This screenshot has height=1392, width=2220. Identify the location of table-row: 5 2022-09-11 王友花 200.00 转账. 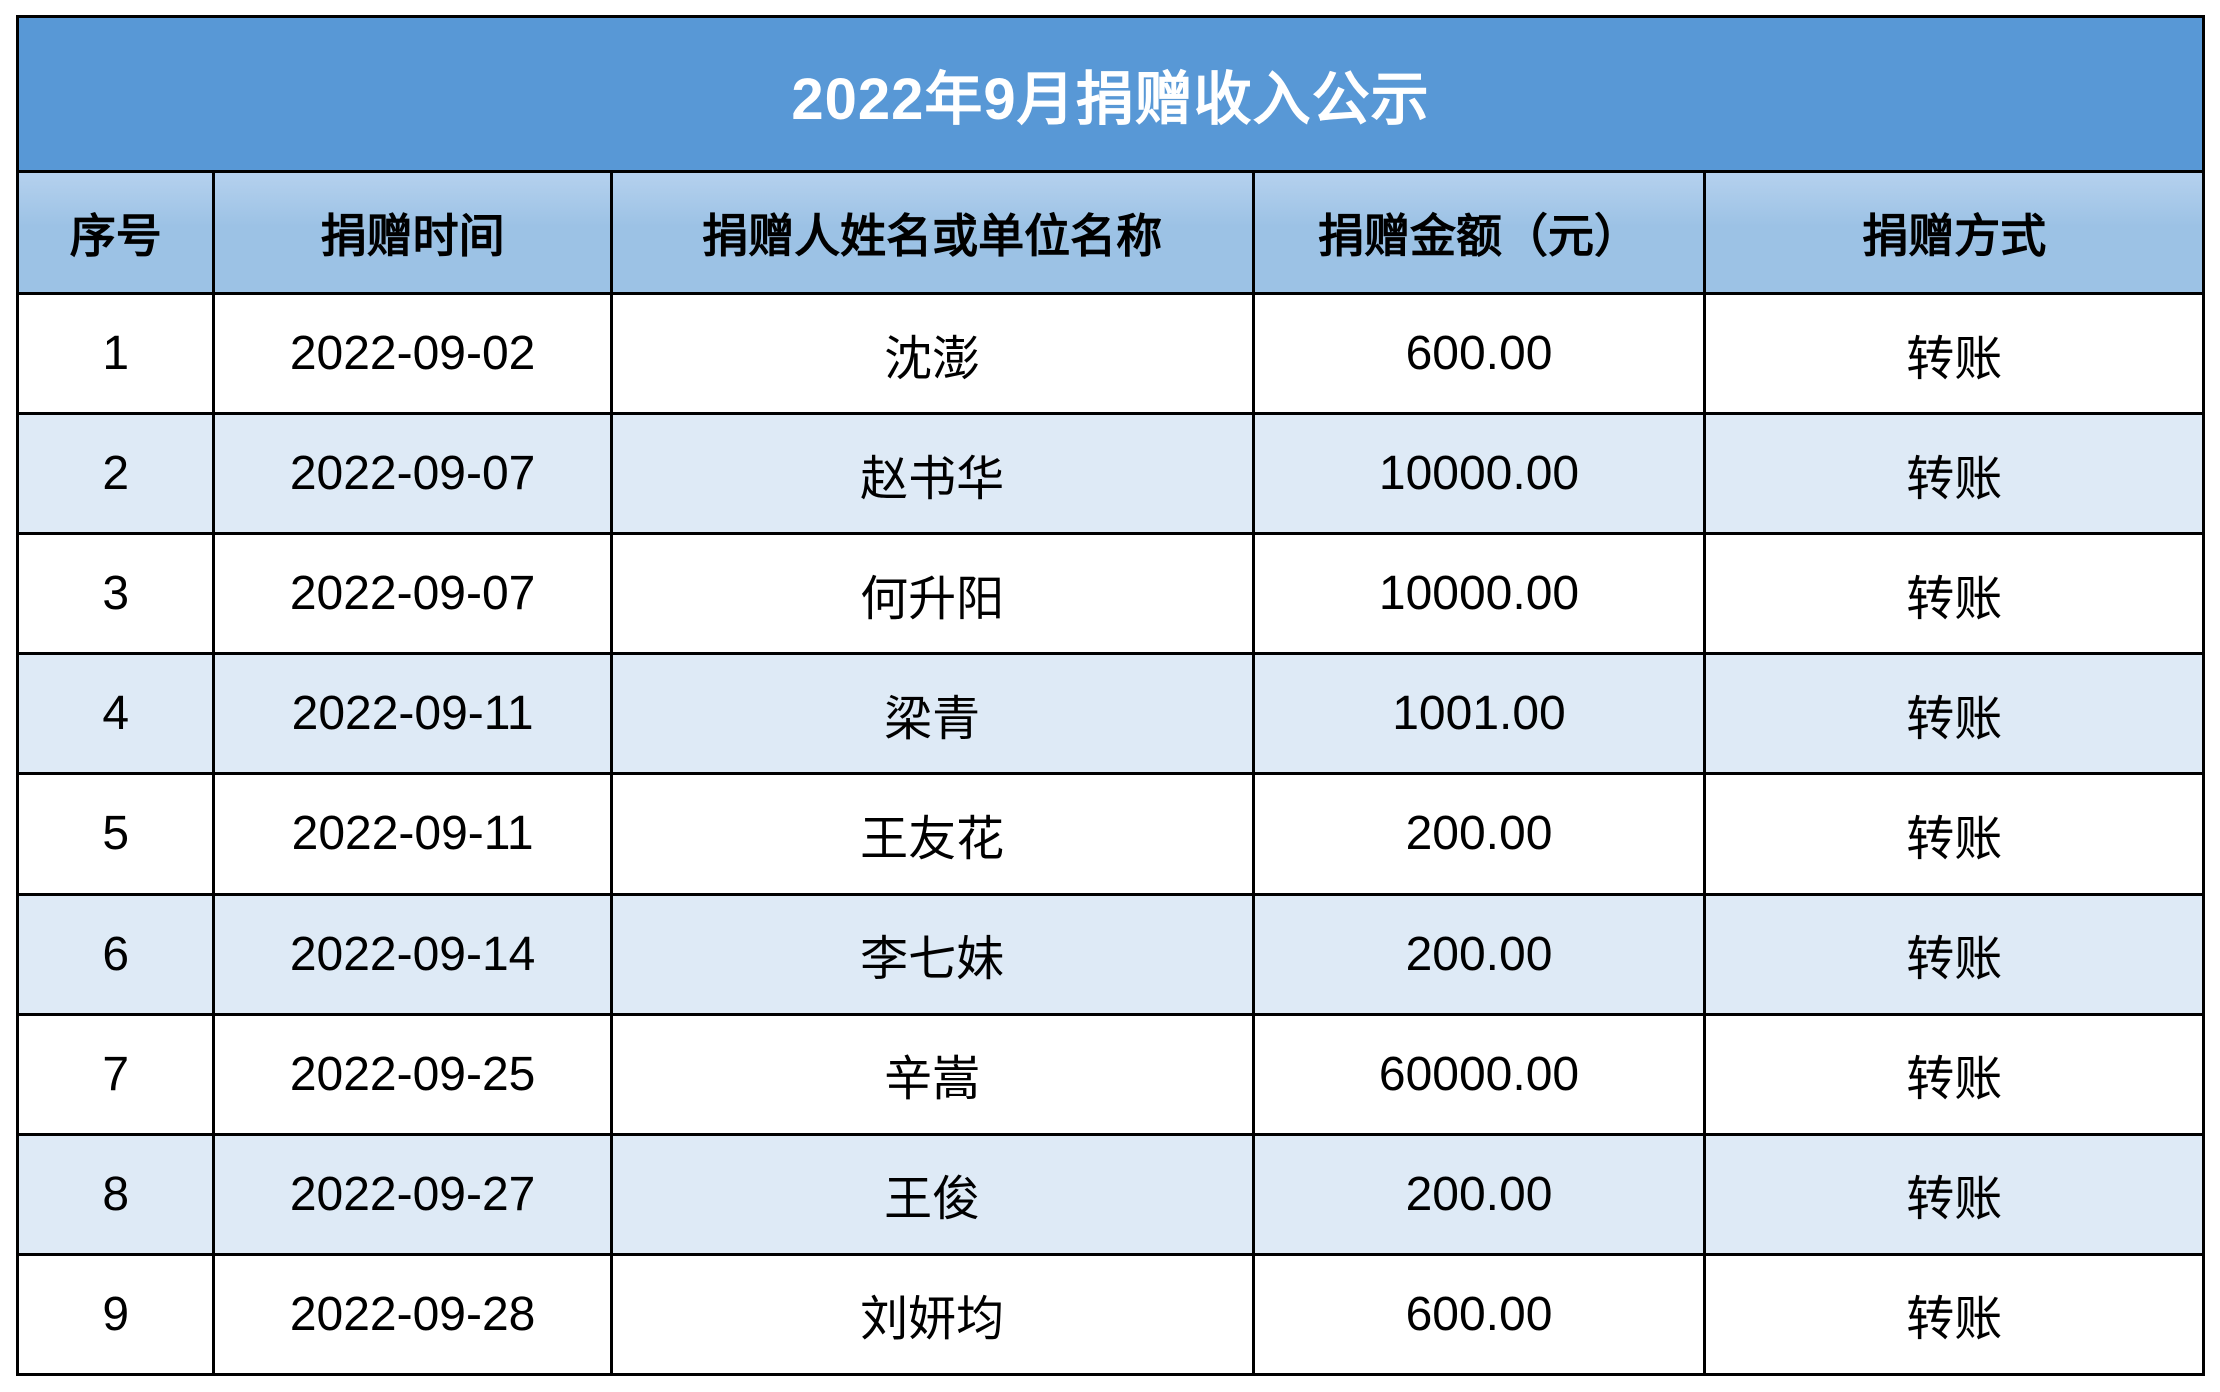
(1110, 835).